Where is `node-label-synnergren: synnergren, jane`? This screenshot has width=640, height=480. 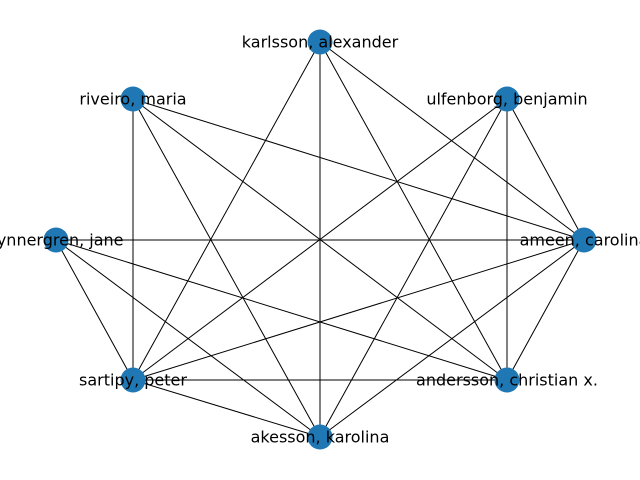
node-label-synnergren: synnergren, jane is located at coordinates (62, 240).